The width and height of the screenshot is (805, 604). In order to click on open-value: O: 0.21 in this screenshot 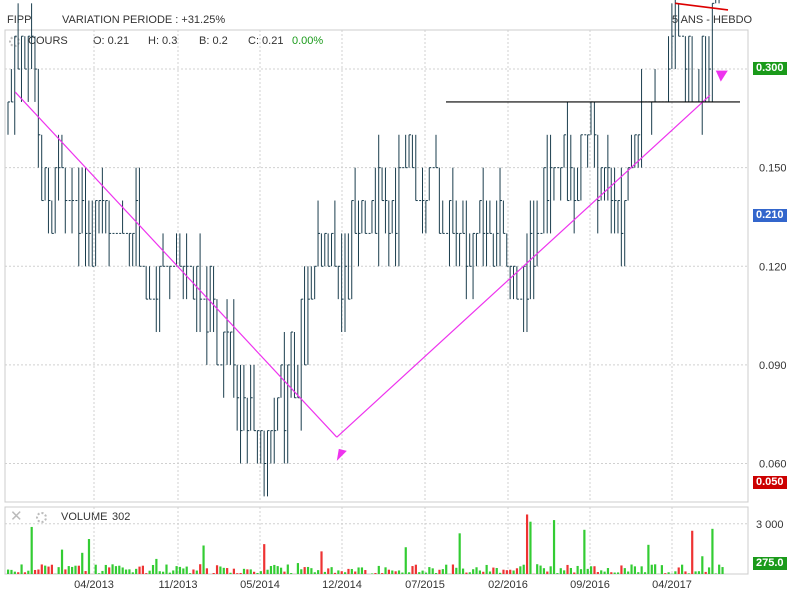, I will do `click(111, 41)`.